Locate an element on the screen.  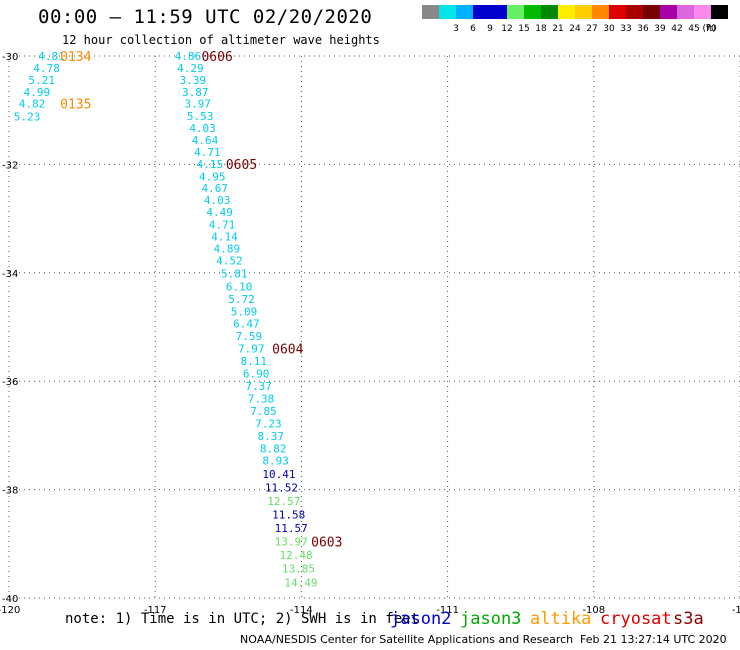
wave-height-label: 13.85 is located at coordinates (298, 569).